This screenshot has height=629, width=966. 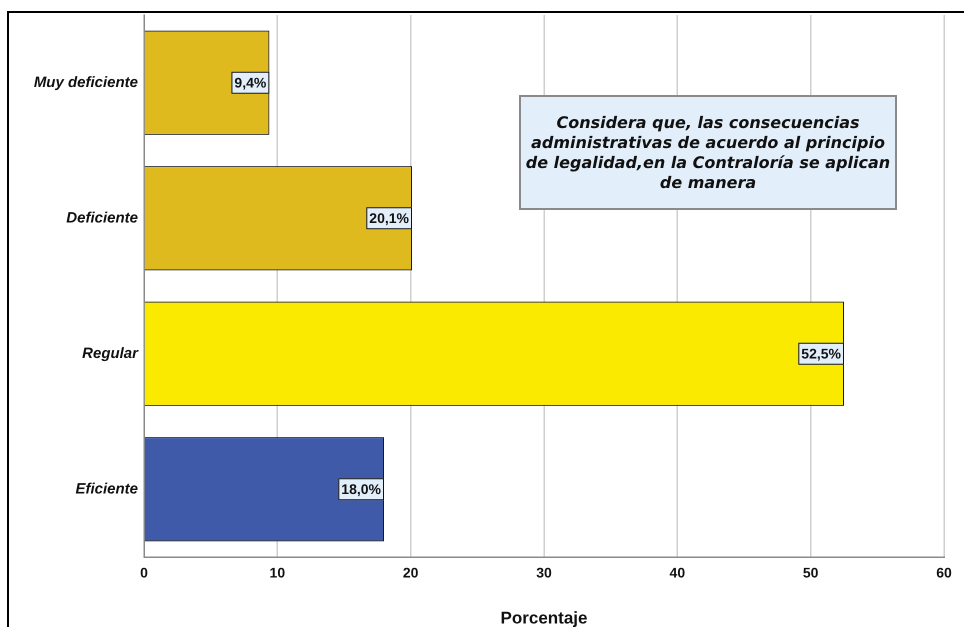 What do you see at coordinates (810, 572) in the screenshot?
I see `x-tick-label: 50` at bounding box center [810, 572].